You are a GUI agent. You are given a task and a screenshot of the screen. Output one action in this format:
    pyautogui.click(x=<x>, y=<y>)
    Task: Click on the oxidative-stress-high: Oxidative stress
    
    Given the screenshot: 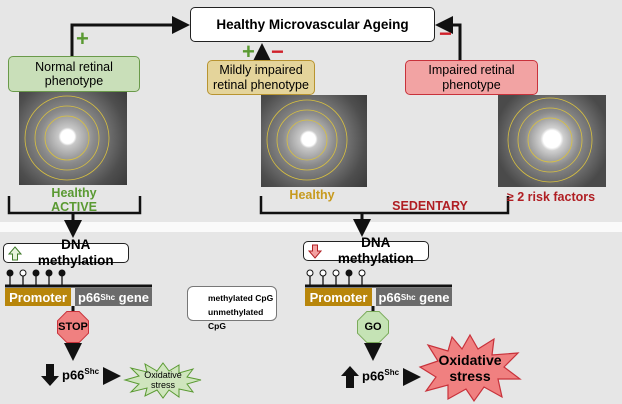 What is the action you would take?
    pyautogui.click(x=470, y=368)
    